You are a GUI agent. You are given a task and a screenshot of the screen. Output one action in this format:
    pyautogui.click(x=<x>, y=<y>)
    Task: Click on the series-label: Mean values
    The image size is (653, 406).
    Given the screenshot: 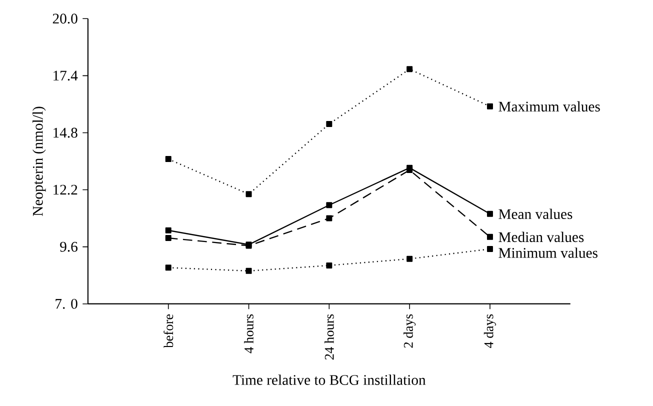 What is the action you would take?
    pyautogui.click(x=535, y=213)
    